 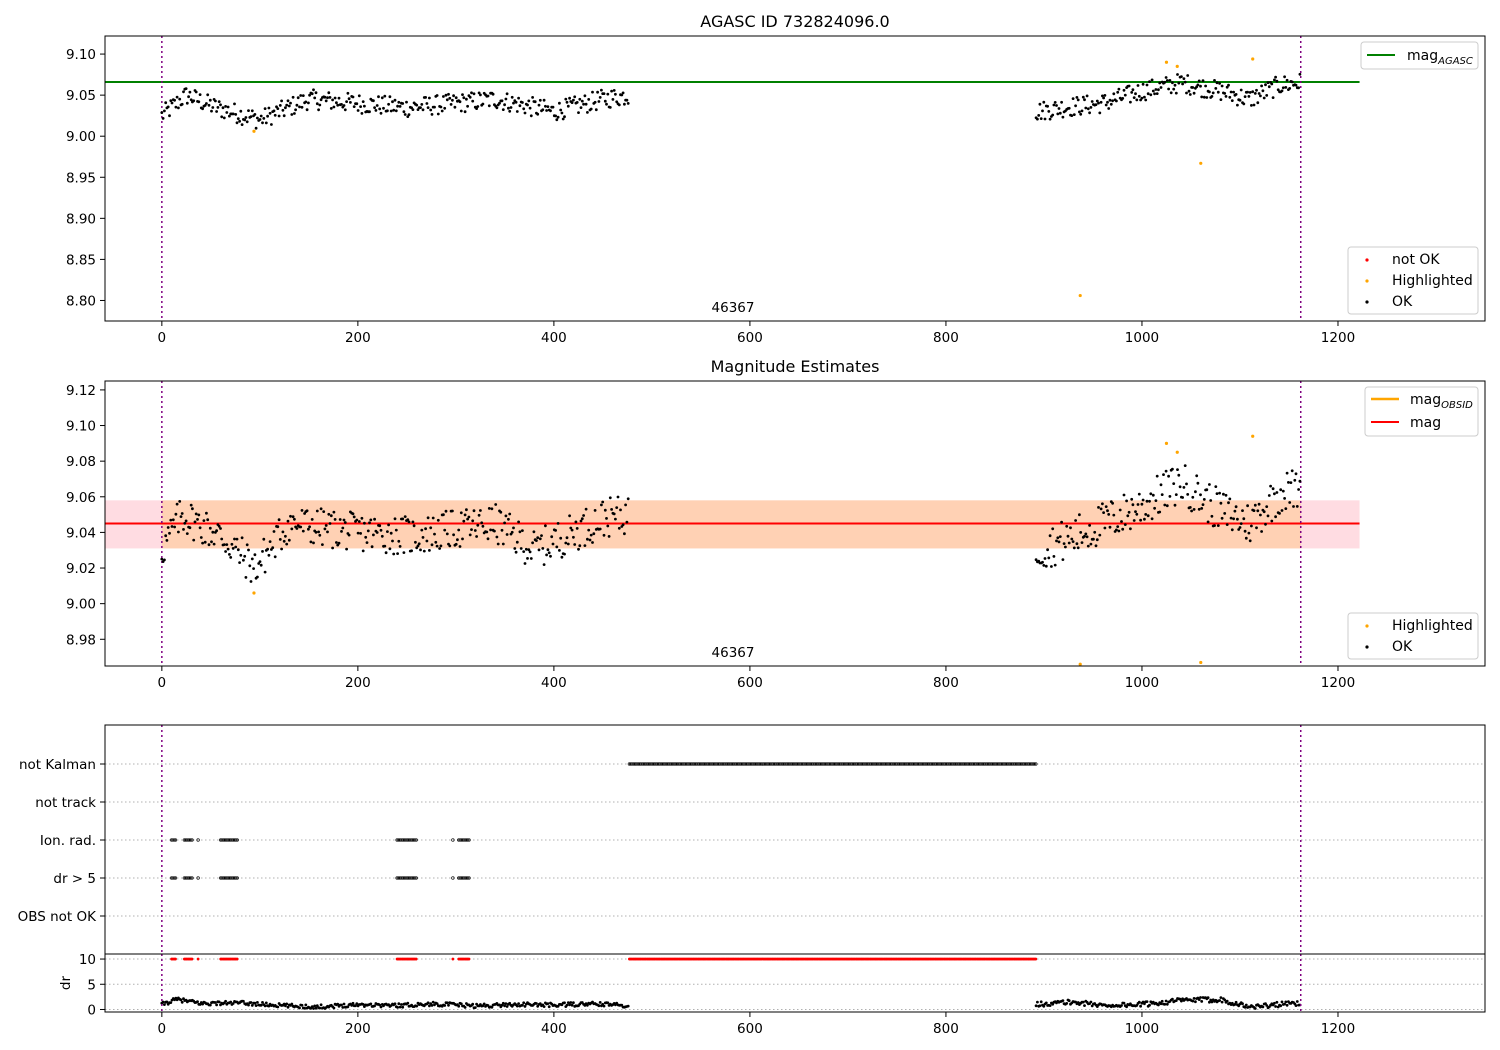 I want to click on highlighted-point, so click(x=254, y=131).